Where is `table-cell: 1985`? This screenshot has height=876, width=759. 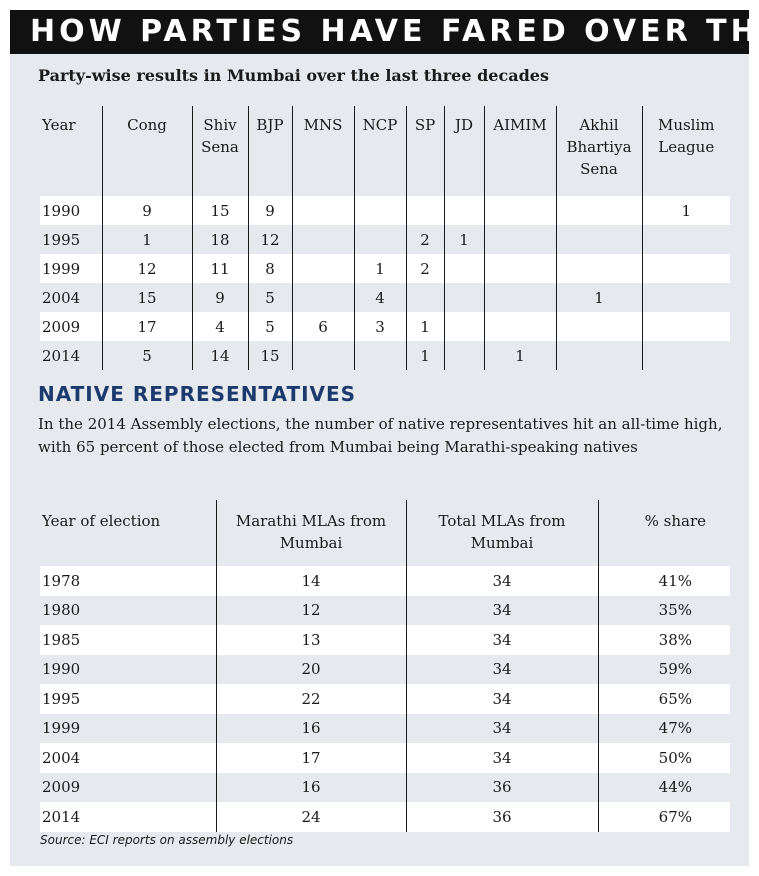 table-cell: 1985 is located at coordinates (128, 640).